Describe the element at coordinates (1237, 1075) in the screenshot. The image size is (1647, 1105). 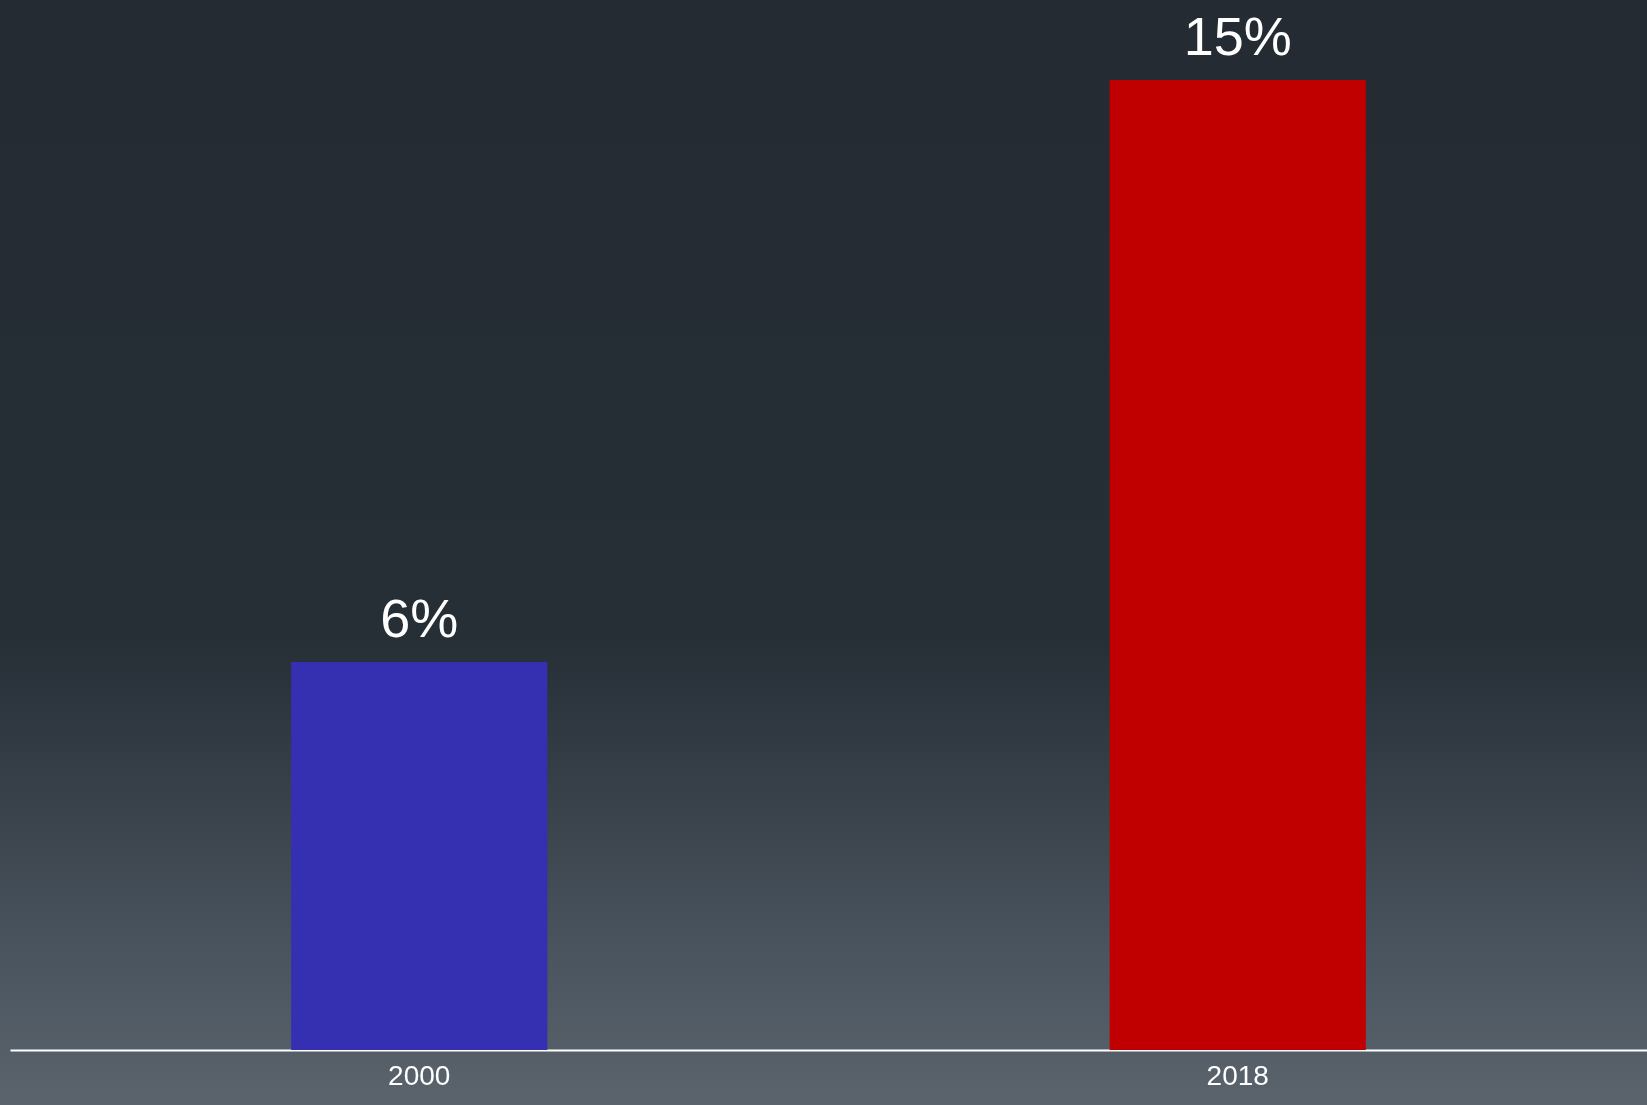
I see `x-tick-label: 2018` at that location.